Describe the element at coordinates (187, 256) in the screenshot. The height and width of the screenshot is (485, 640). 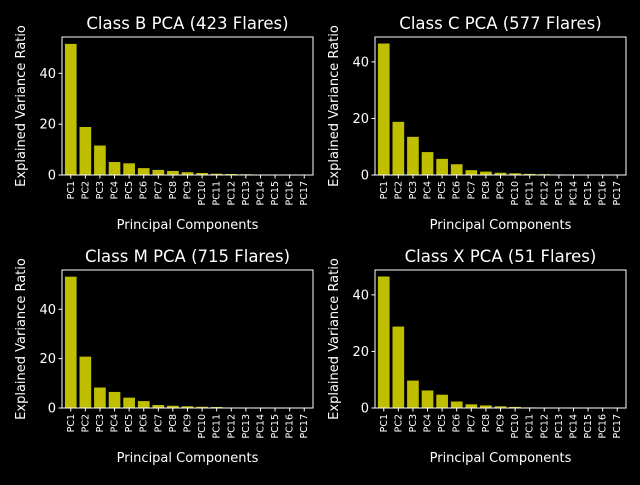
I see `chart-title: Class M PCA (715 Flares)` at that location.